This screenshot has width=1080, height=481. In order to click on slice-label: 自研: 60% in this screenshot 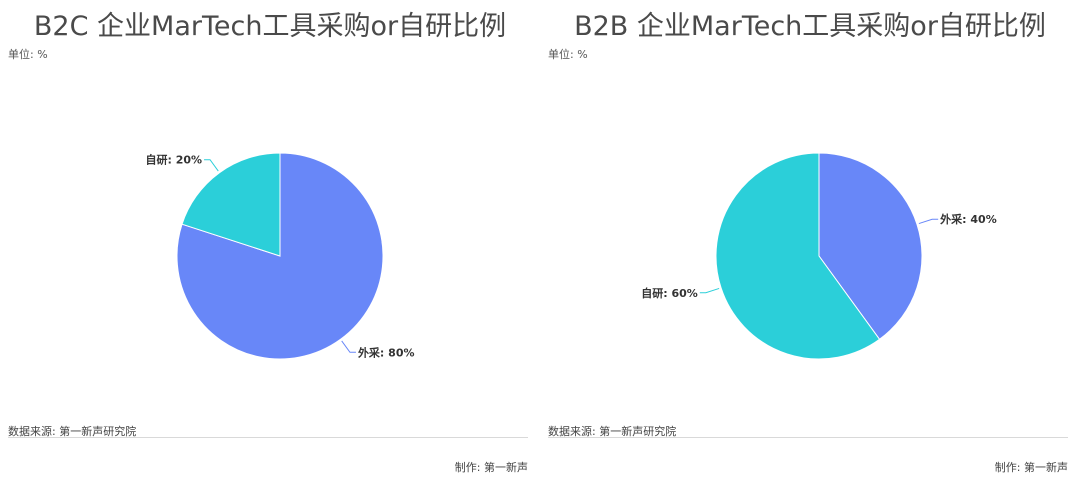, I will do `click(669, 293)`.